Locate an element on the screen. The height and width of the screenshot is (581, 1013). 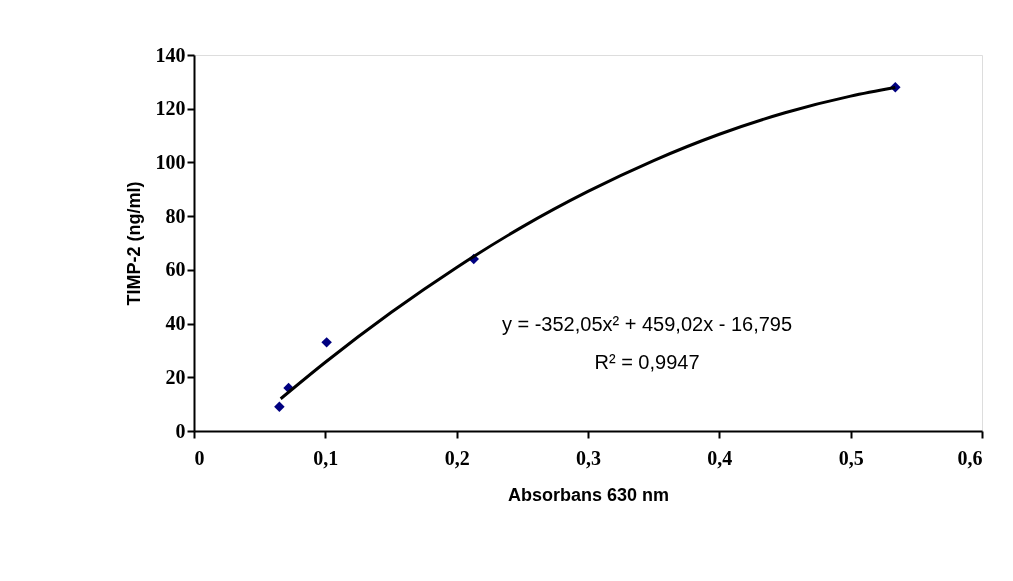
y-tick-label: 40 is located at coordinates (175, 323).